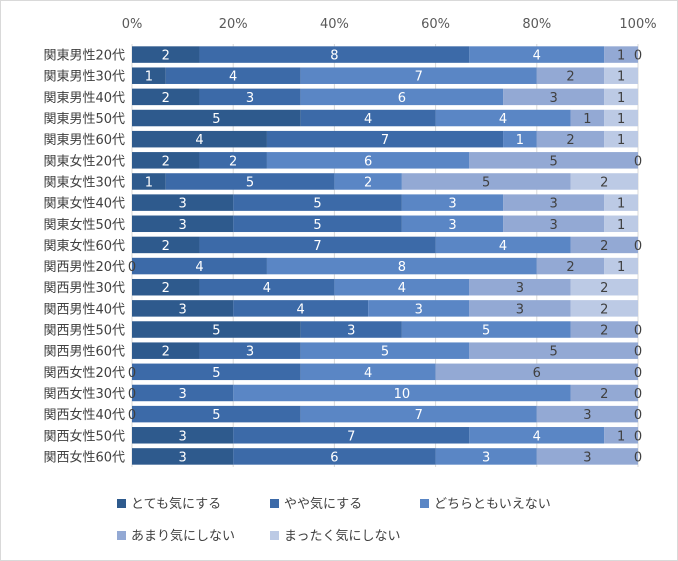 The width and height of the screenshot is (678, 561). Describe the element at coordinates (389, 24) in the screenshot. I see `x-axis-tick-labels: 0% 20% 40% 60% 80% 100%` at that location.